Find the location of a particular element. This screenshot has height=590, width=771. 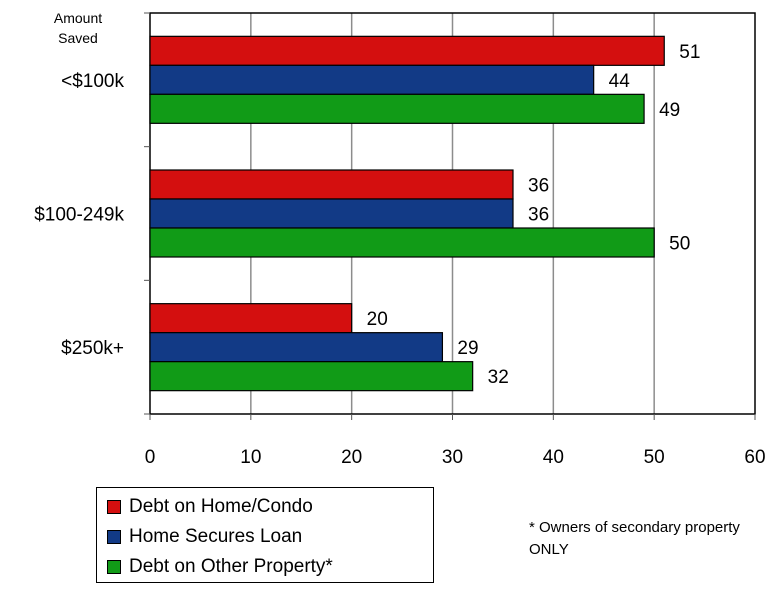

legend-item: Home Secures Loan is located at coordinates (270, 537).